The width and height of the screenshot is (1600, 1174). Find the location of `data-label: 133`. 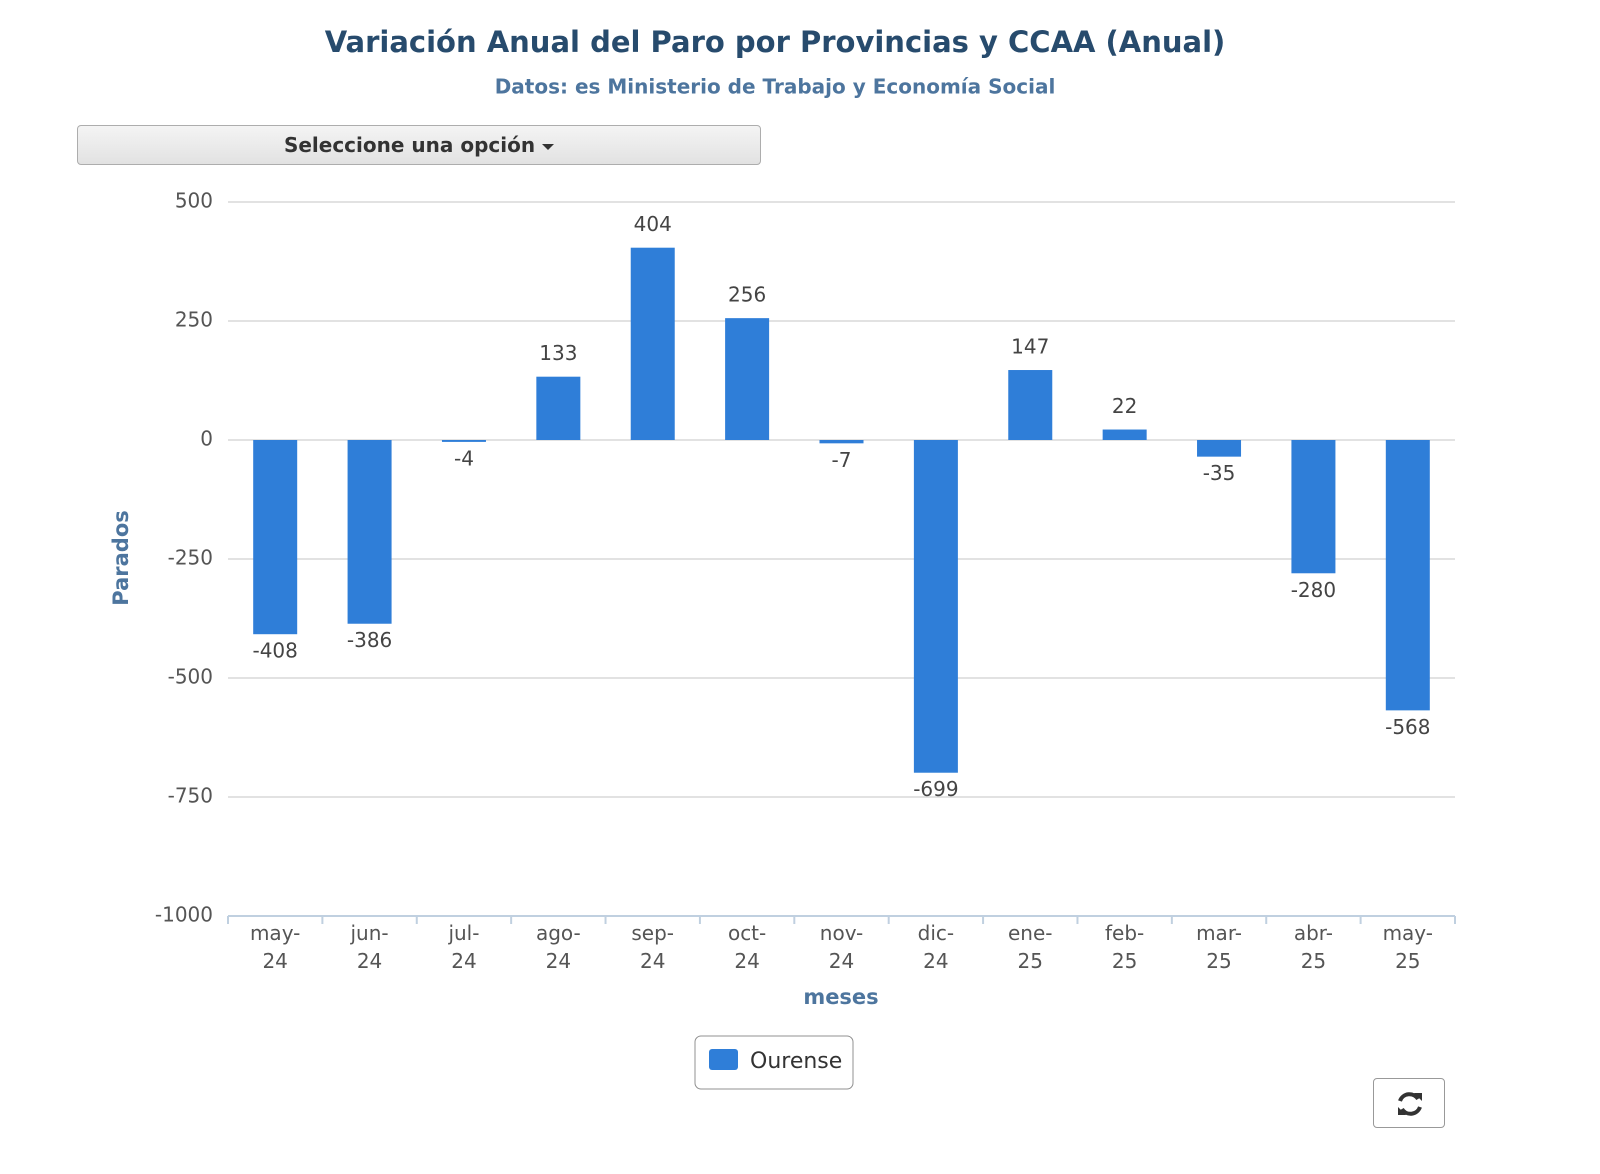

data-label: 133 is located at coordinates (558, 353).